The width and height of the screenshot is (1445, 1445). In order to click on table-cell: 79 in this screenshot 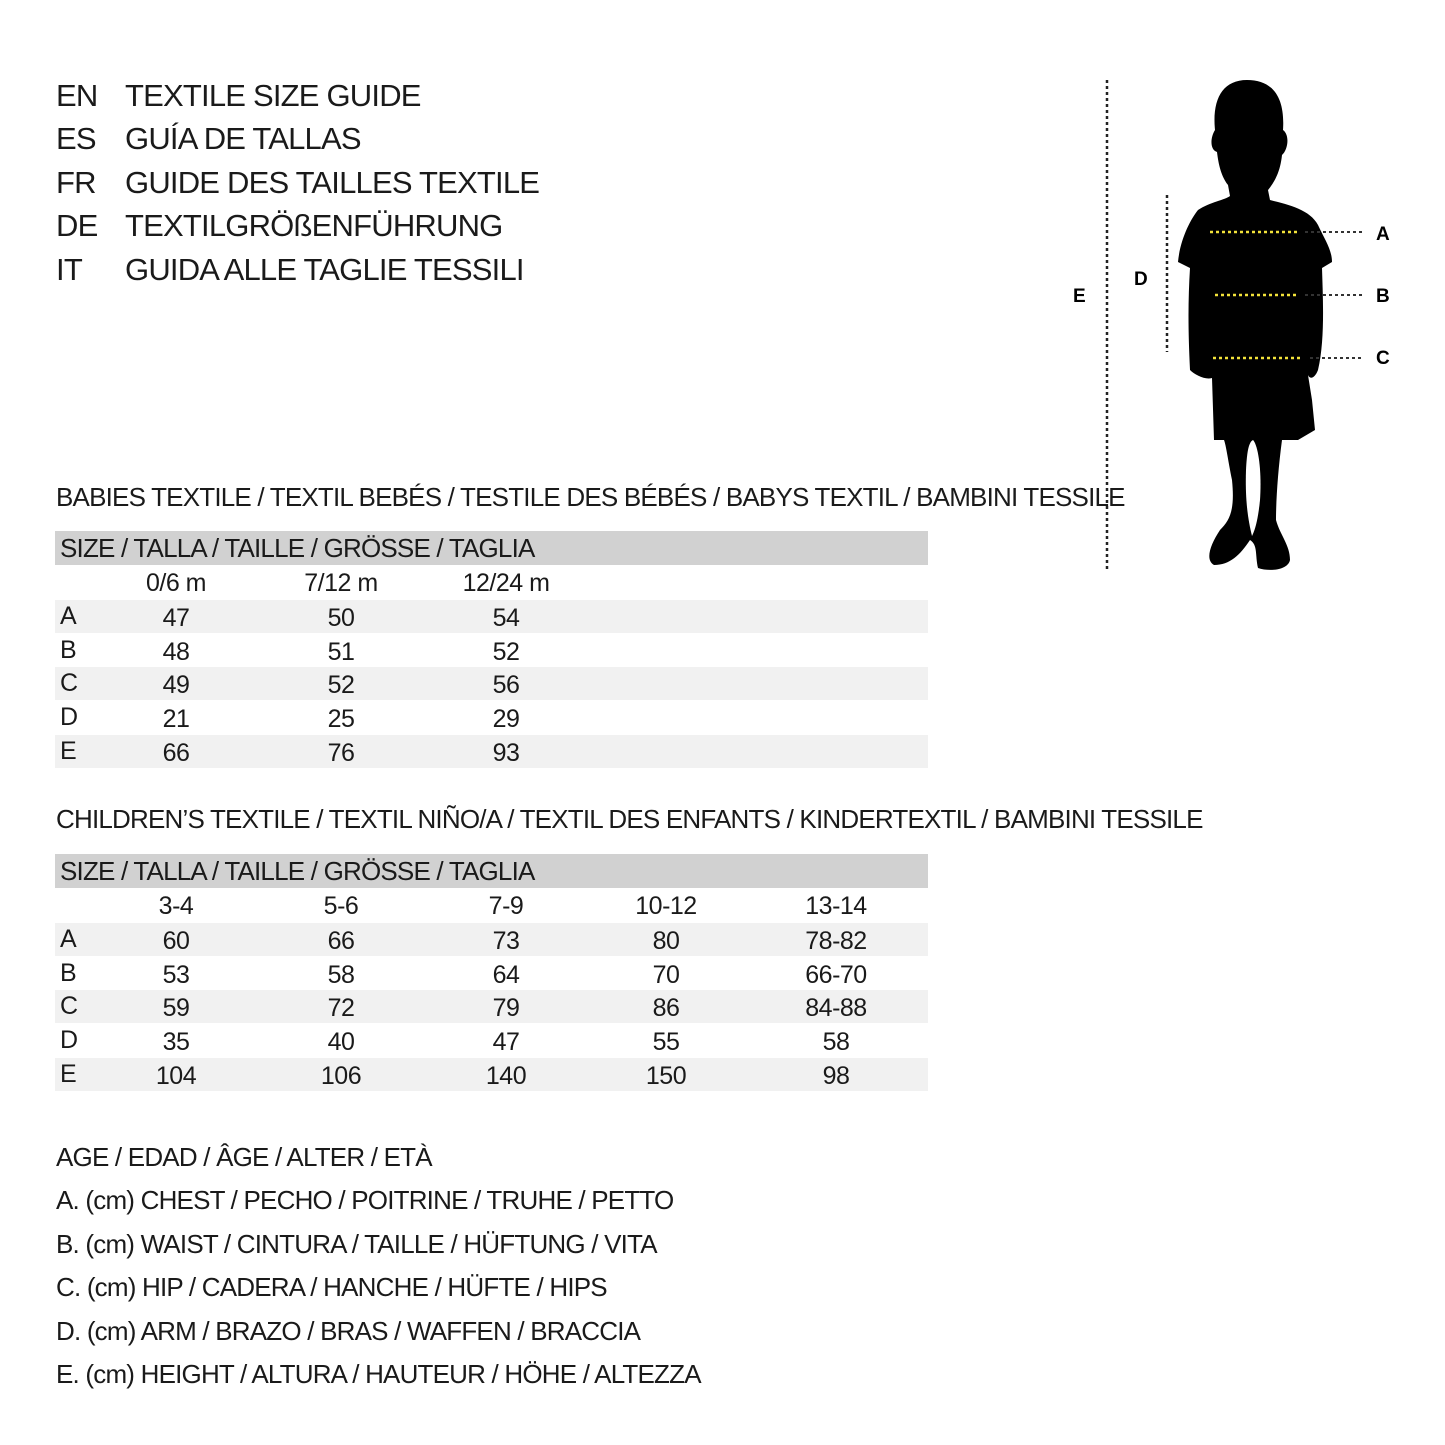, I will do `click(506, 1008)`.